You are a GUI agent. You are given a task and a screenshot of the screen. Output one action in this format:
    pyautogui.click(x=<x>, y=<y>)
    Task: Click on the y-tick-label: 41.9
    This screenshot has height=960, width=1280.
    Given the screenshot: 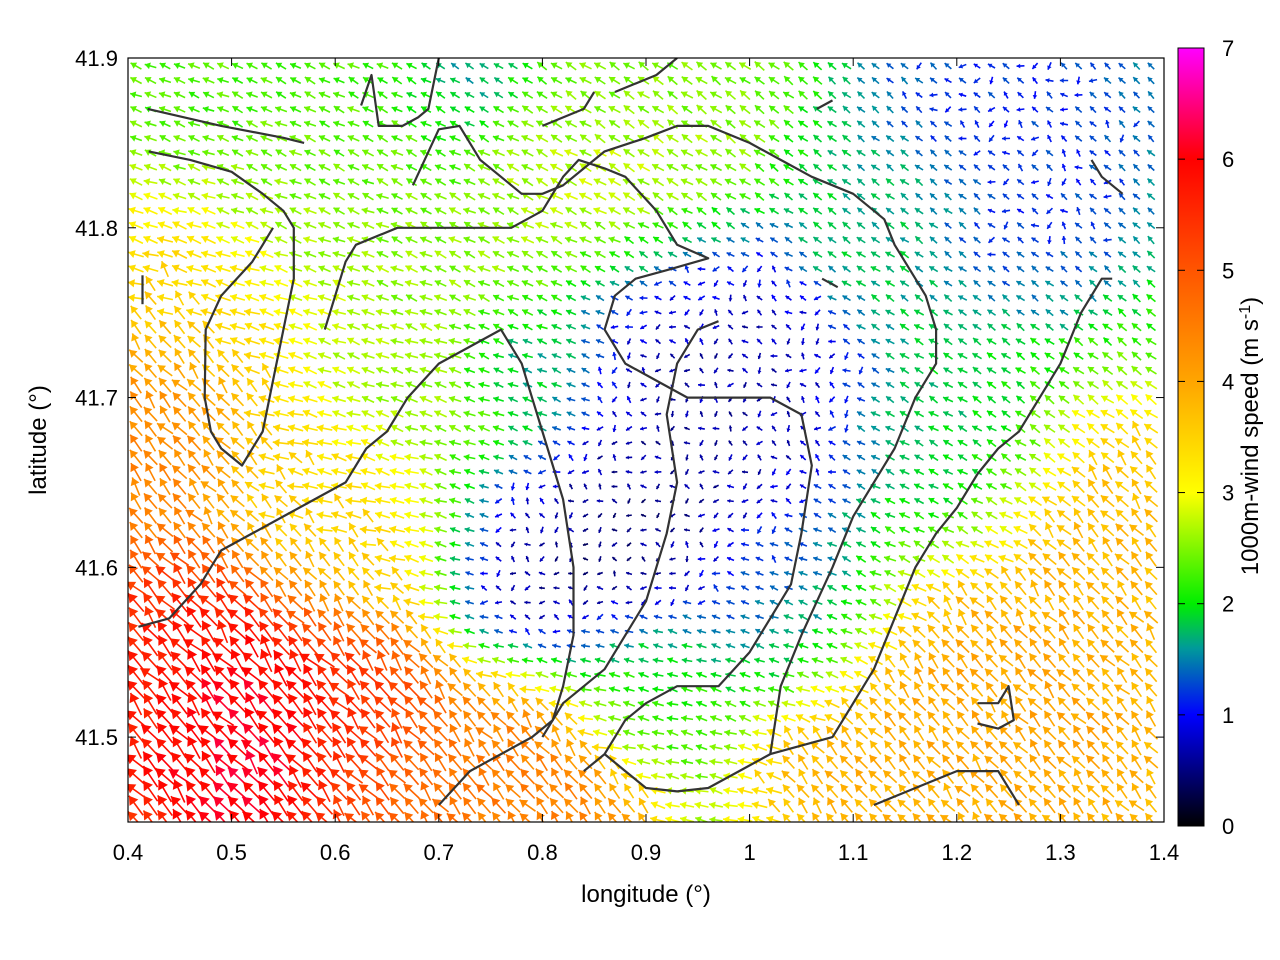 What is the action you would take?
    pyautogui.click(x=96, y=58)
    